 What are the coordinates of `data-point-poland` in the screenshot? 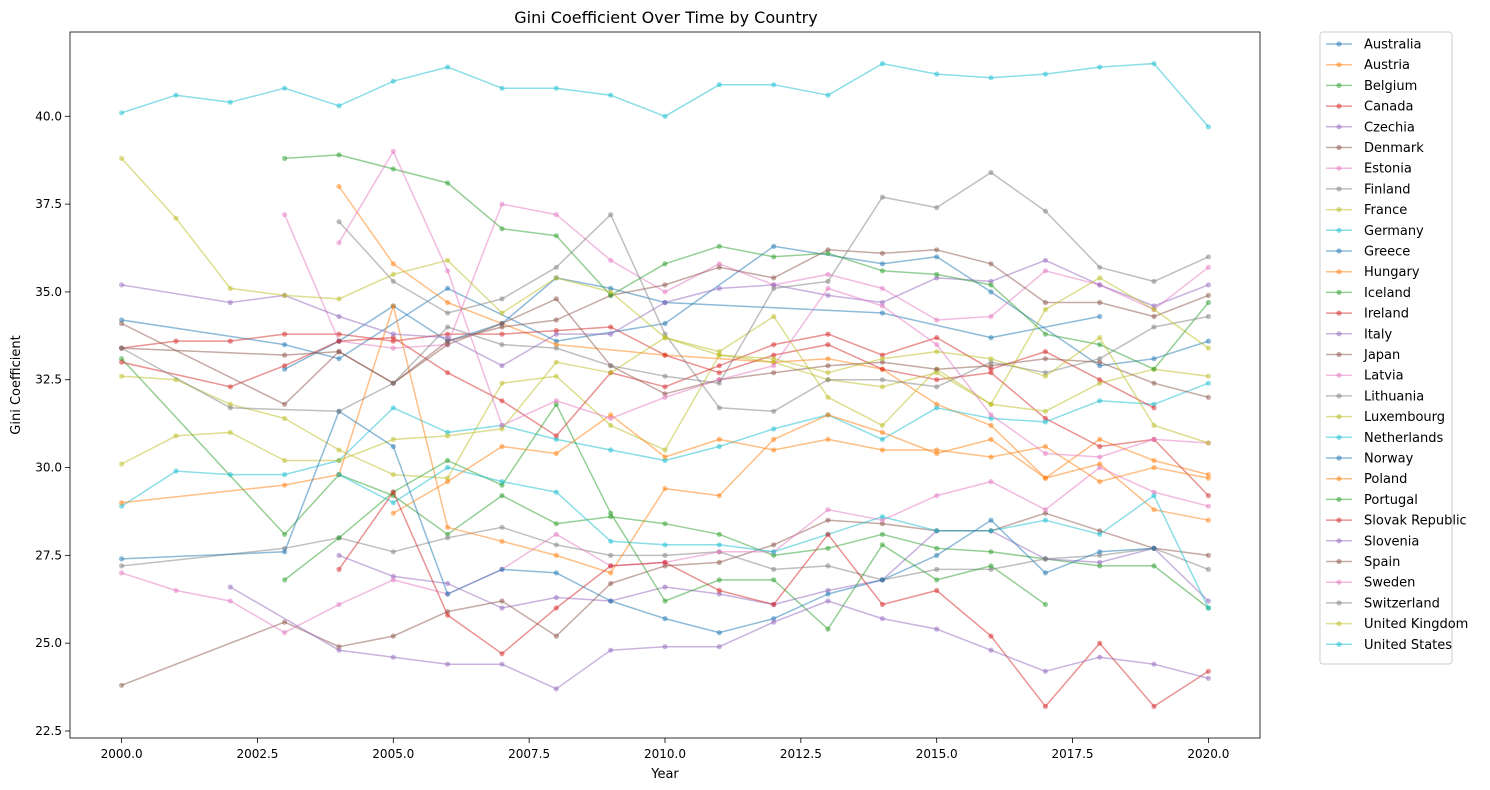 It's located at (1045, 446).